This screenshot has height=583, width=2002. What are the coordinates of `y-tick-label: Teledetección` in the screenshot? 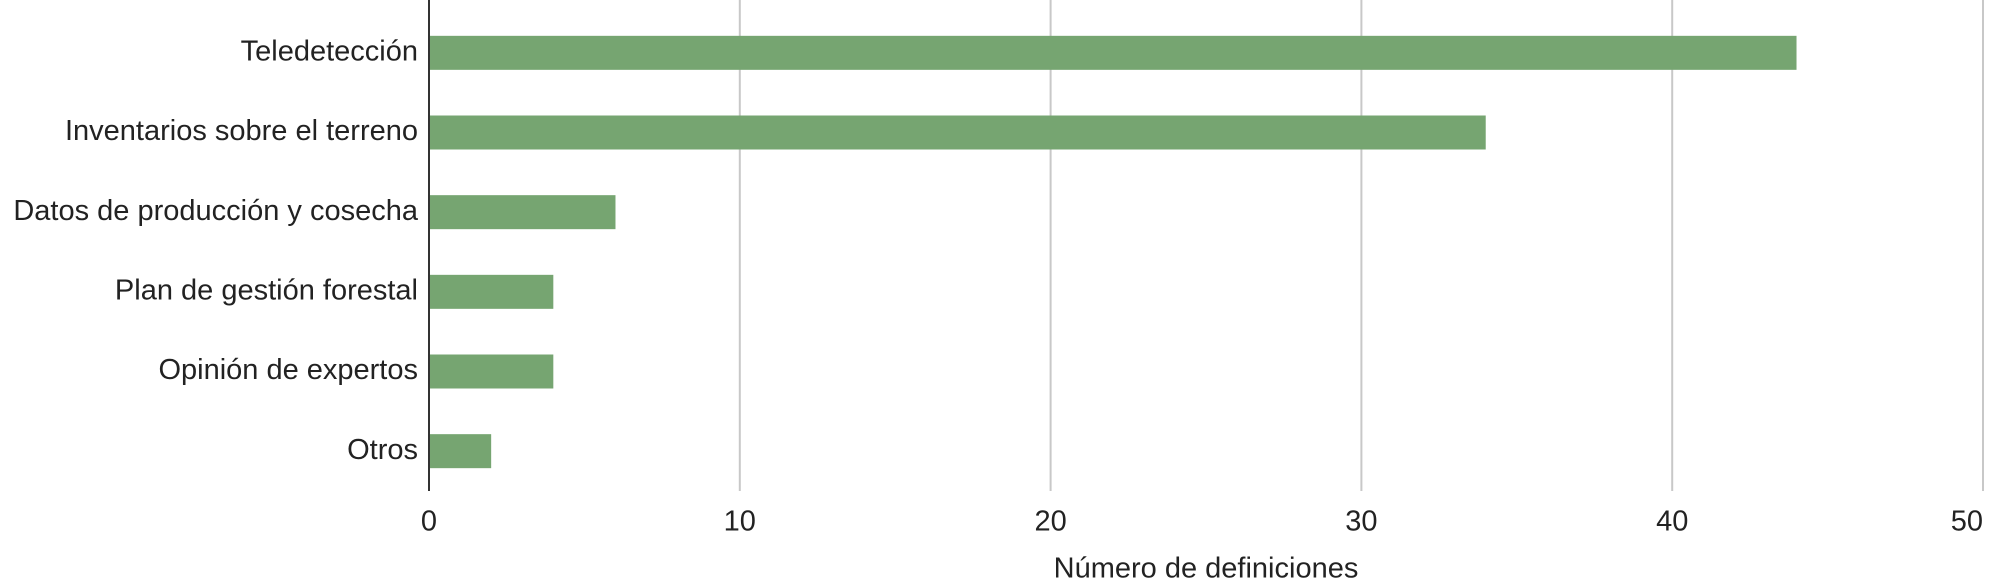 It's located at (329, 51).